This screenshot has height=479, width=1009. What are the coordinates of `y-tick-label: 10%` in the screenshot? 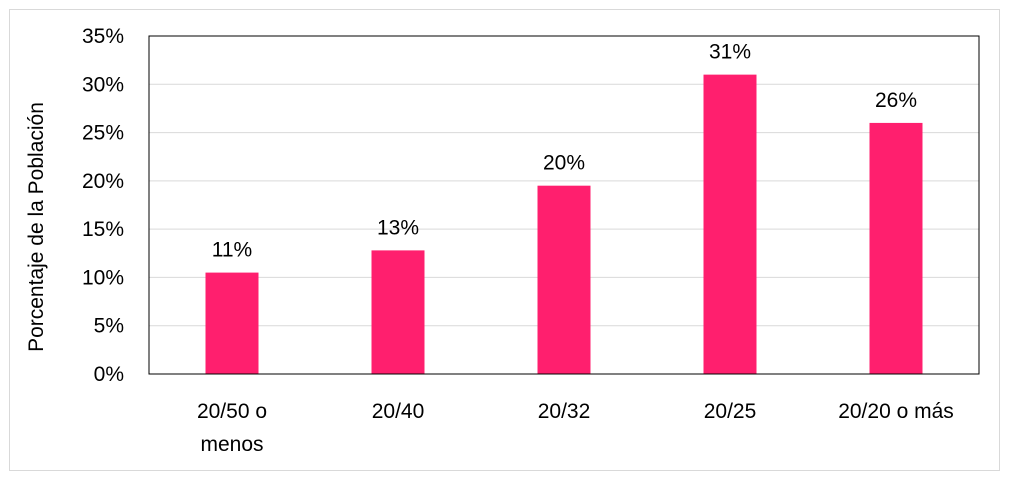 It's located at (103, 277).